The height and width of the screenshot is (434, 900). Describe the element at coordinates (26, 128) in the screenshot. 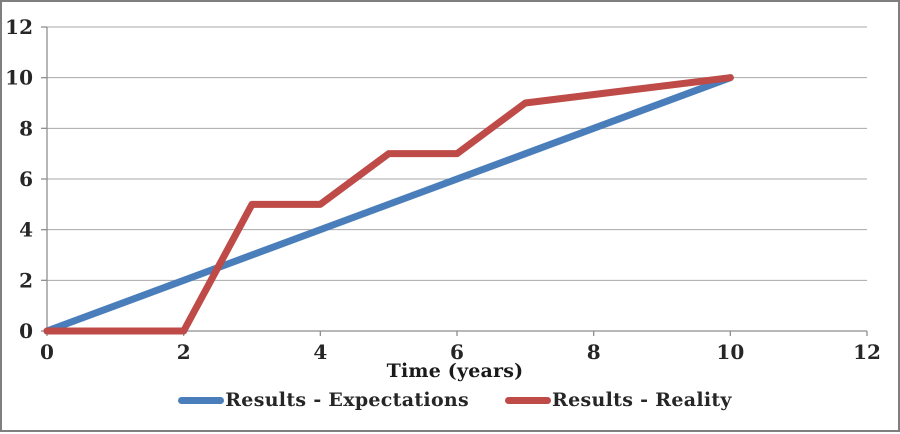

I see `y-tick-label-8: 8` at that location.